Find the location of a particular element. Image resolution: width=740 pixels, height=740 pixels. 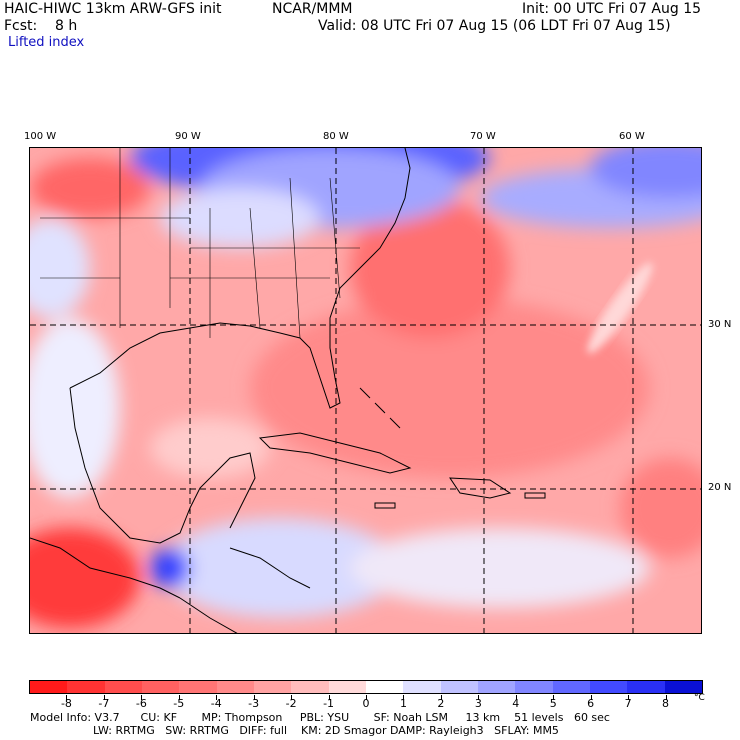

colorbar-tick-label: -4 is located at coordinates (216, 703).